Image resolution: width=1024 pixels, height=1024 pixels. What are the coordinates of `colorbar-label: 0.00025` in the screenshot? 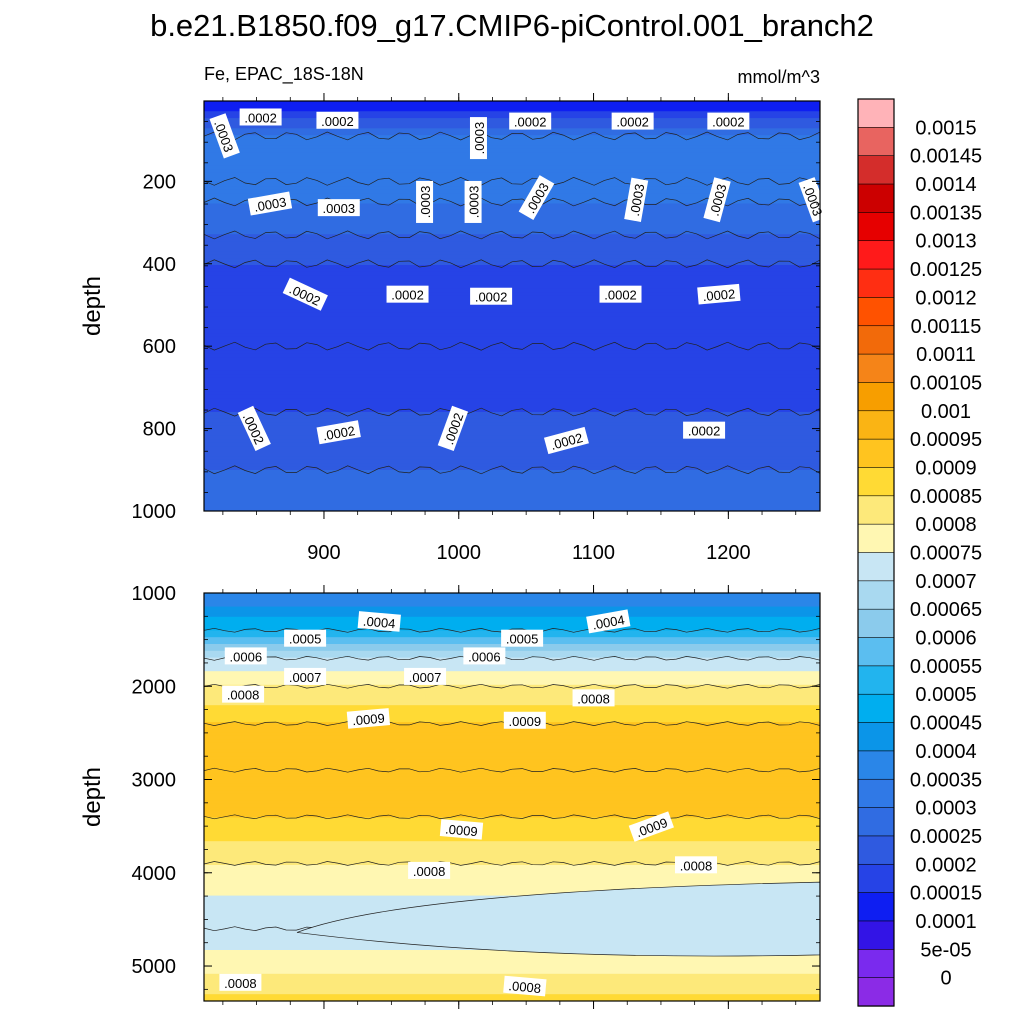 It's located at (946, 837).